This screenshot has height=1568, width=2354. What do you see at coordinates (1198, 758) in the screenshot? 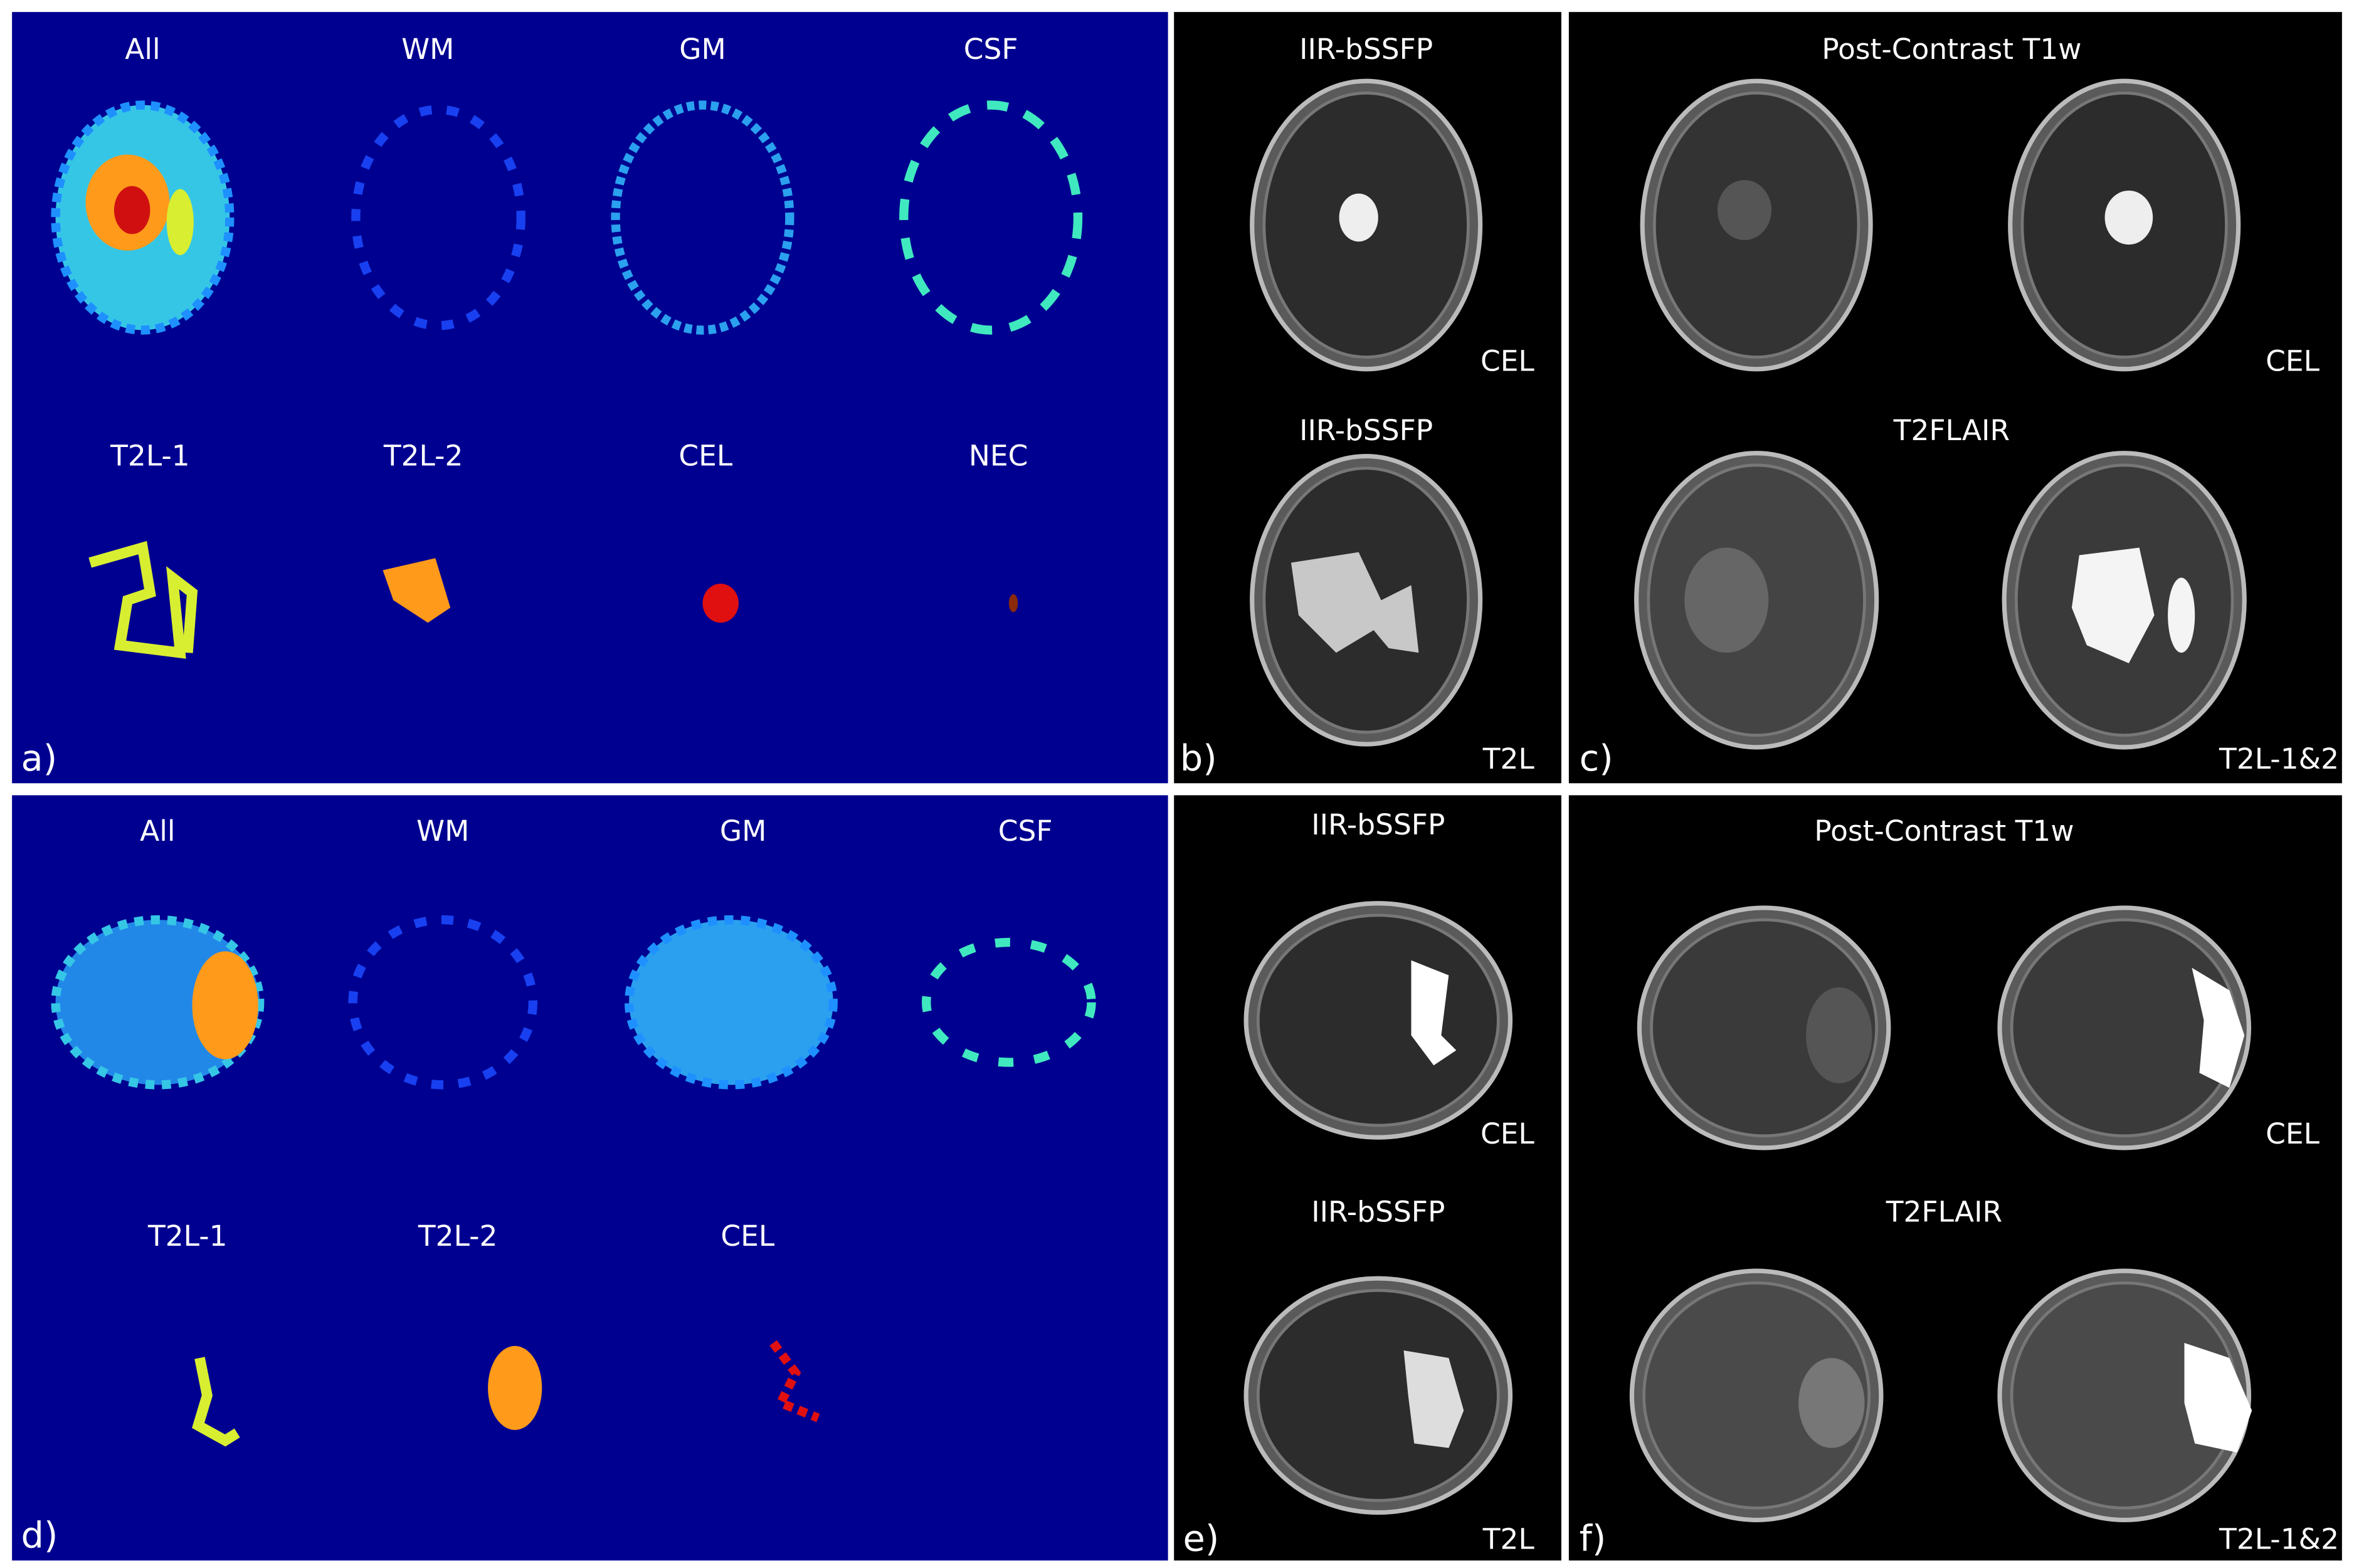
I see `panel-letter: b)` at bounding box center [1198, 758].